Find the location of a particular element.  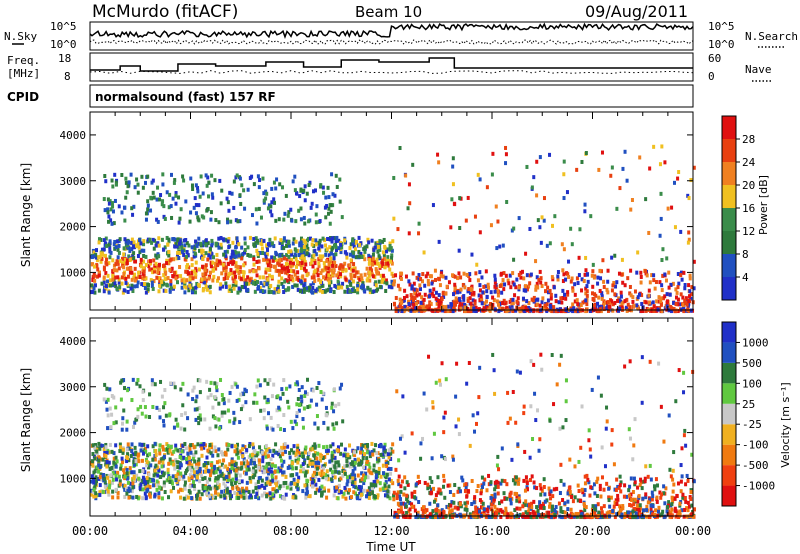

cpid-label: CPID is located at coordinates (23, 97).